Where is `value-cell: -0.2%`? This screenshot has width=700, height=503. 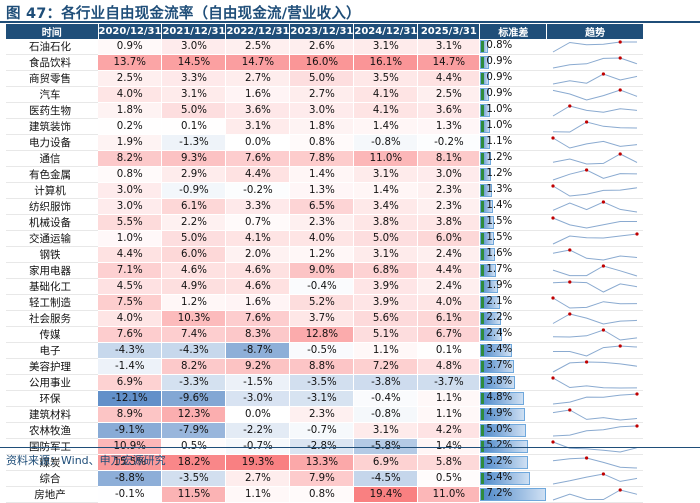
value-cell: -0.2% is located at coordinates (449, 142).